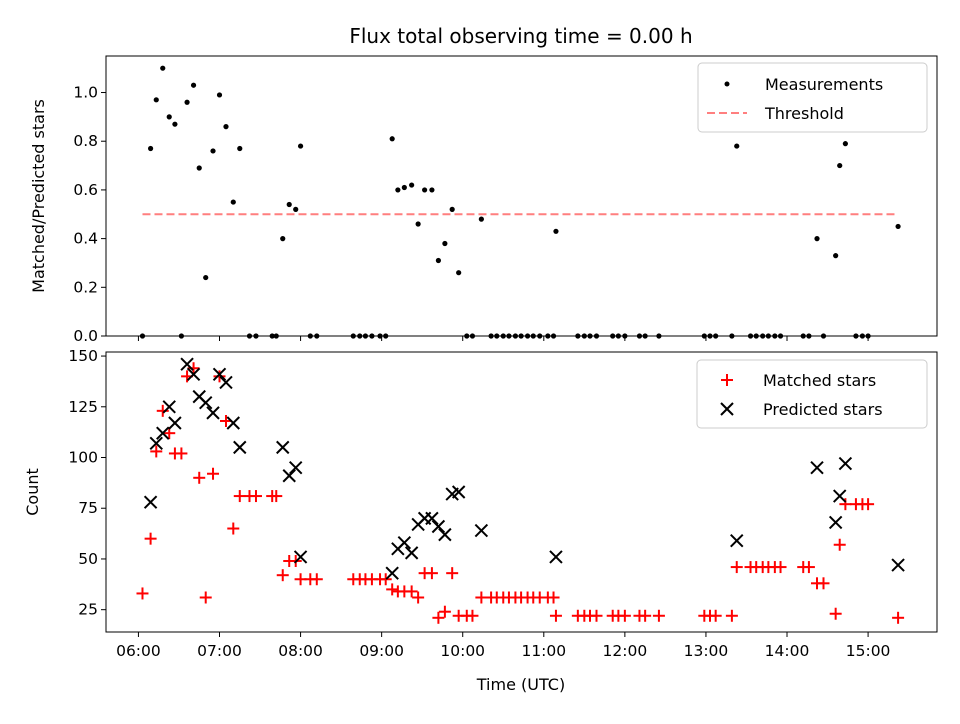 This screenshot has height=724, width=960. What do you see at coordinates (520, 36) in the screenshot?
I see `chart-title: Flux total observing time = 0.00 h` at bounding box center [520, 36].